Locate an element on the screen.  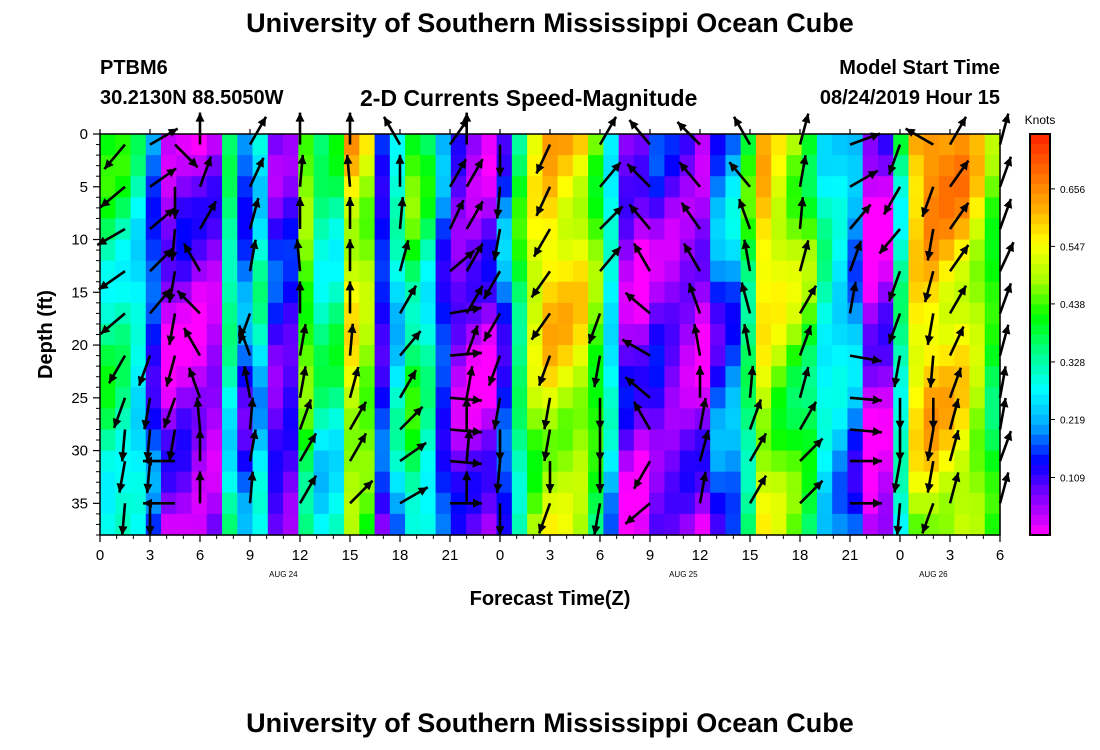
x-tick-label: 3 is located at coordinates (550, 555).